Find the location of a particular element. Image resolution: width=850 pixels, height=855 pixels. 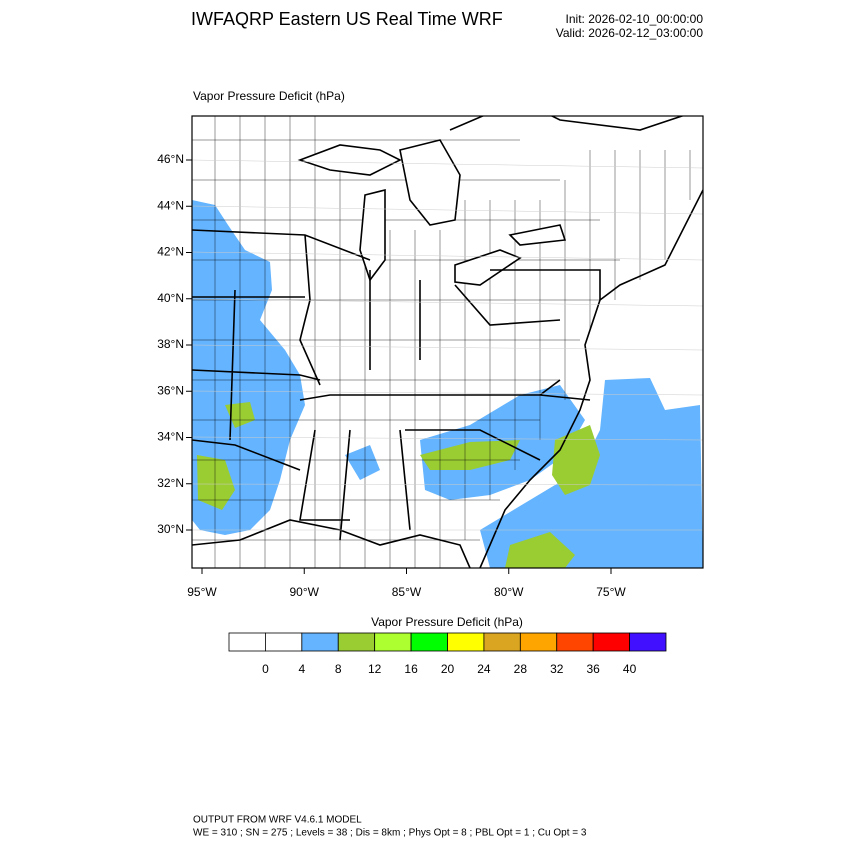

lat-label: 38°N is located at coordinates (170, 344).